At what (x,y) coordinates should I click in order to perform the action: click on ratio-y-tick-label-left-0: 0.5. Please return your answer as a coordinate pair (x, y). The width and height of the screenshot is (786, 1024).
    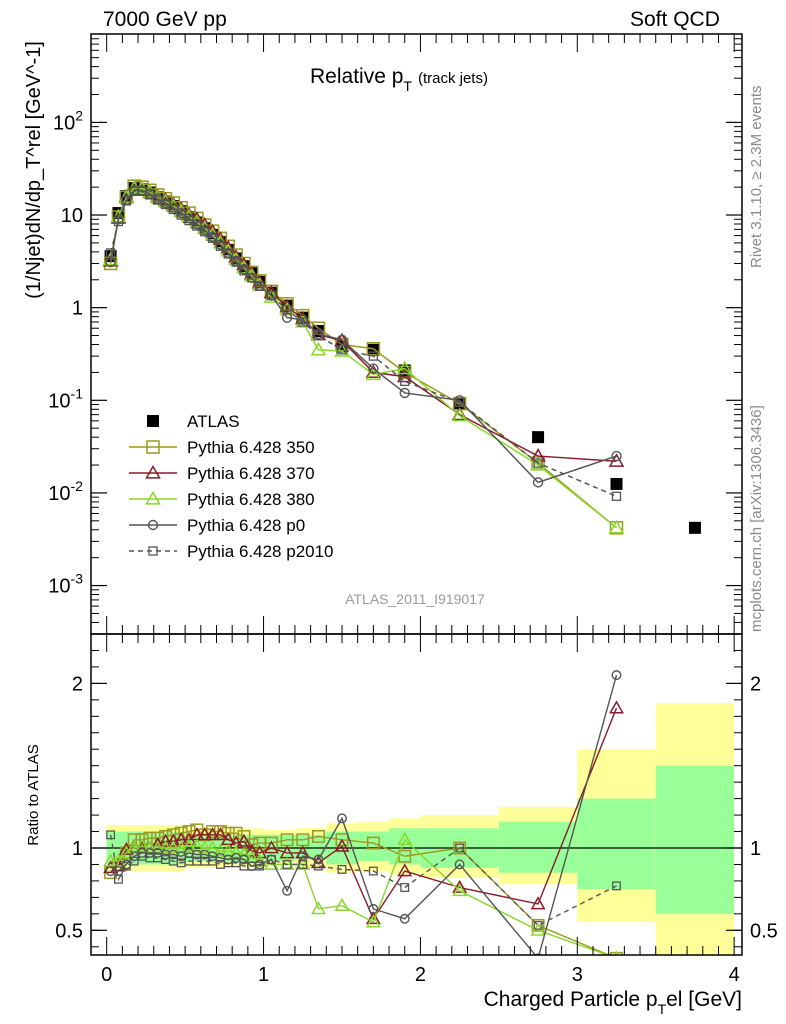
    Looking at the image, I should click on (69, 931).